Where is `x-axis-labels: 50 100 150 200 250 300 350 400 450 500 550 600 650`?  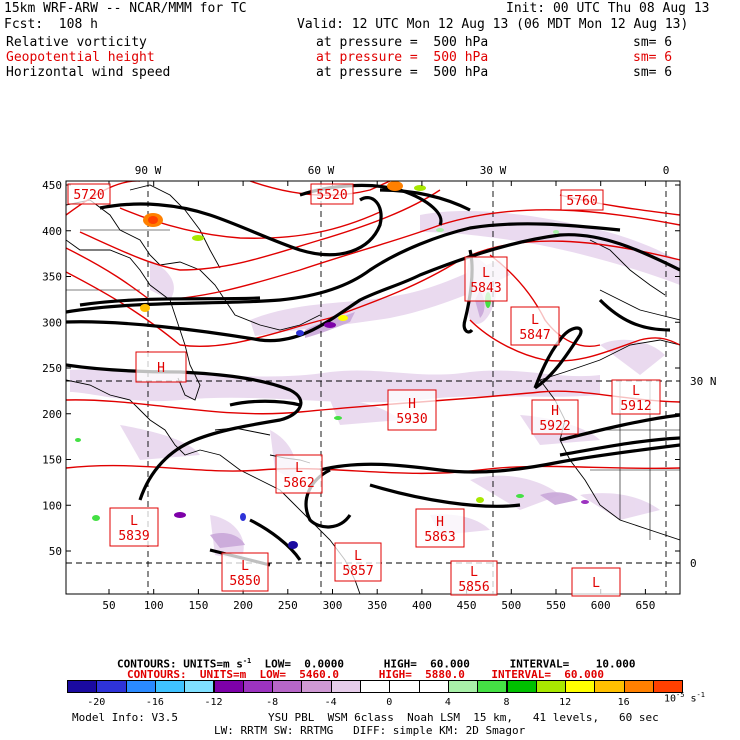 x-axis-labels: 50 100 150 200 250 300 350 400 450 500 550 600 650 is located at coordinates (378, 605).